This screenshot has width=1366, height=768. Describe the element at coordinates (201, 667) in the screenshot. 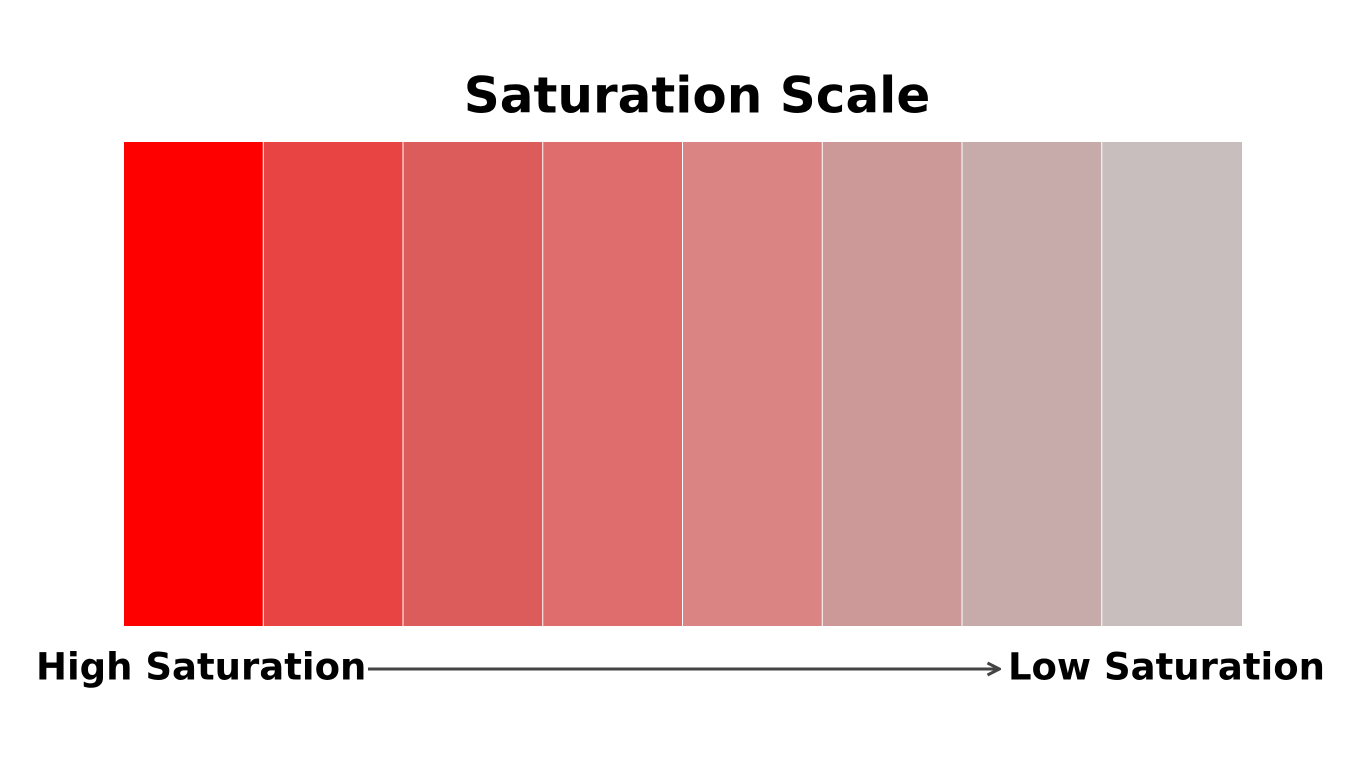

I see `left-label: High Saturation` at that location.